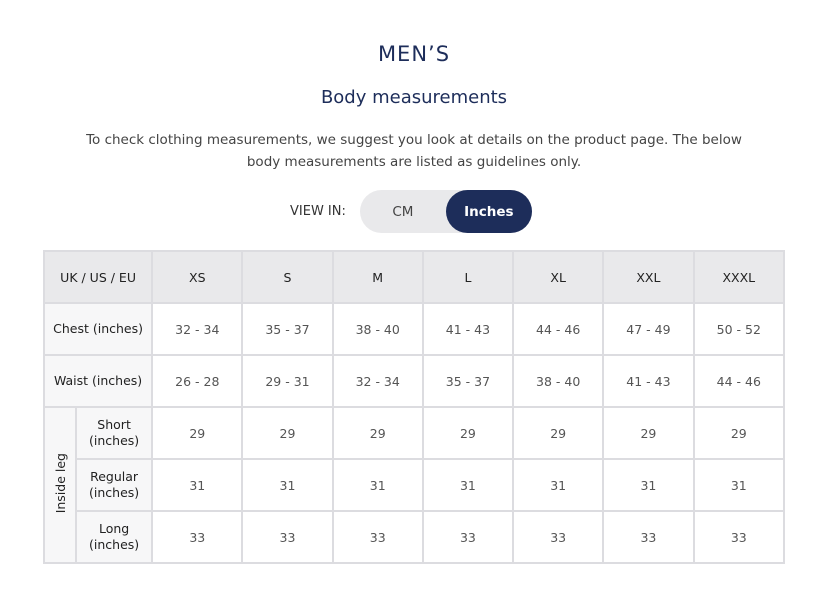 This screenshot has height=608, width=828. What do you see at coordinates (648, 329) in the screenshot?
I see `table-cell: 47 - 49` at bounding box center [648, 329].